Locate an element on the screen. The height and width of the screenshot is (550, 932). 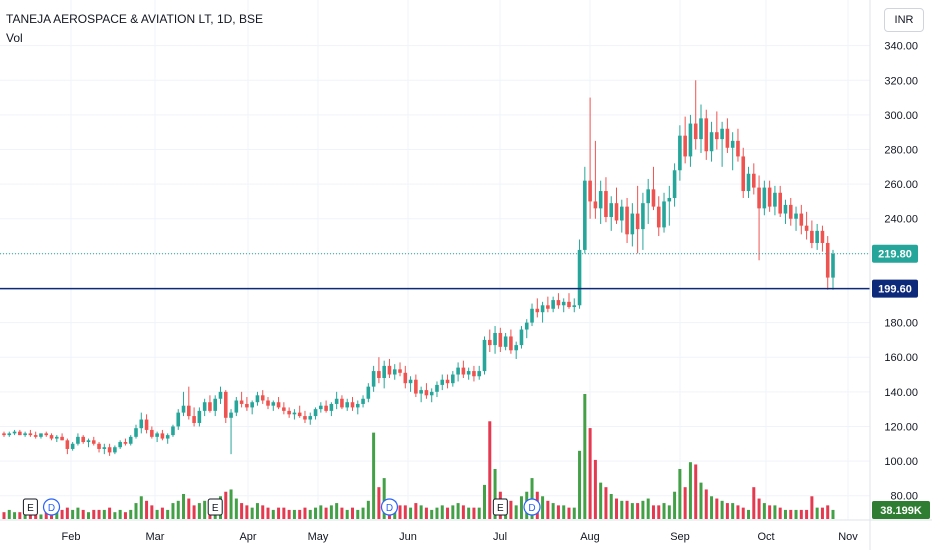
symbol-title: TANEJA AEROSPACE & AVIATION LT, 1D, BSE is located at coordinates (134, 19).